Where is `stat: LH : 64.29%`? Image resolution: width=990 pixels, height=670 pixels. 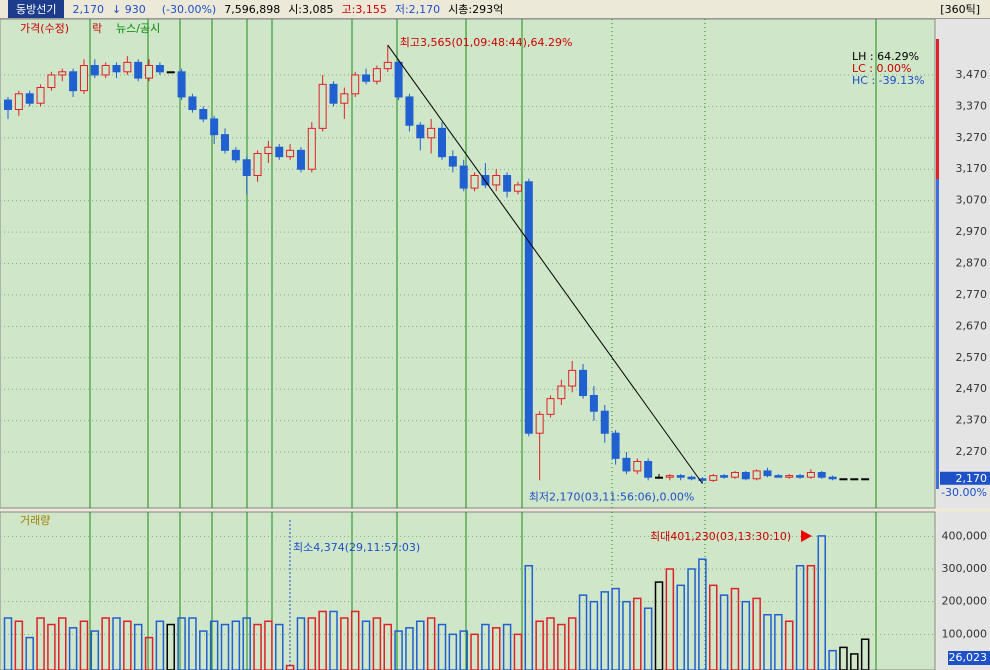 stat: LH : 64.29% is located at coordinates (885, 56).